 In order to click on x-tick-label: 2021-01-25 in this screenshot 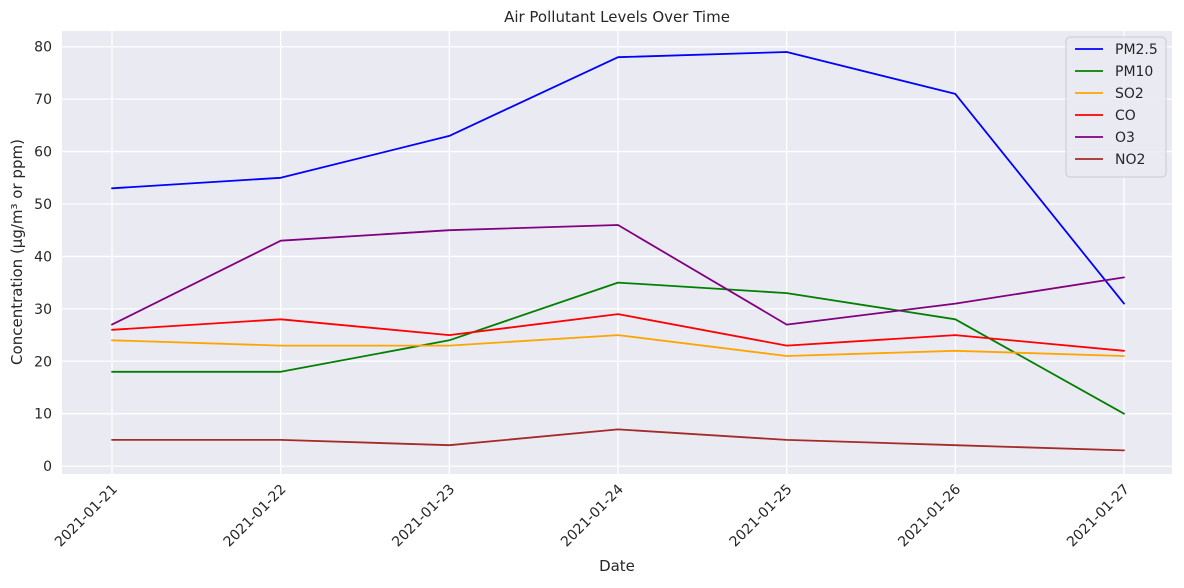, I will do `click(761, 516)`.